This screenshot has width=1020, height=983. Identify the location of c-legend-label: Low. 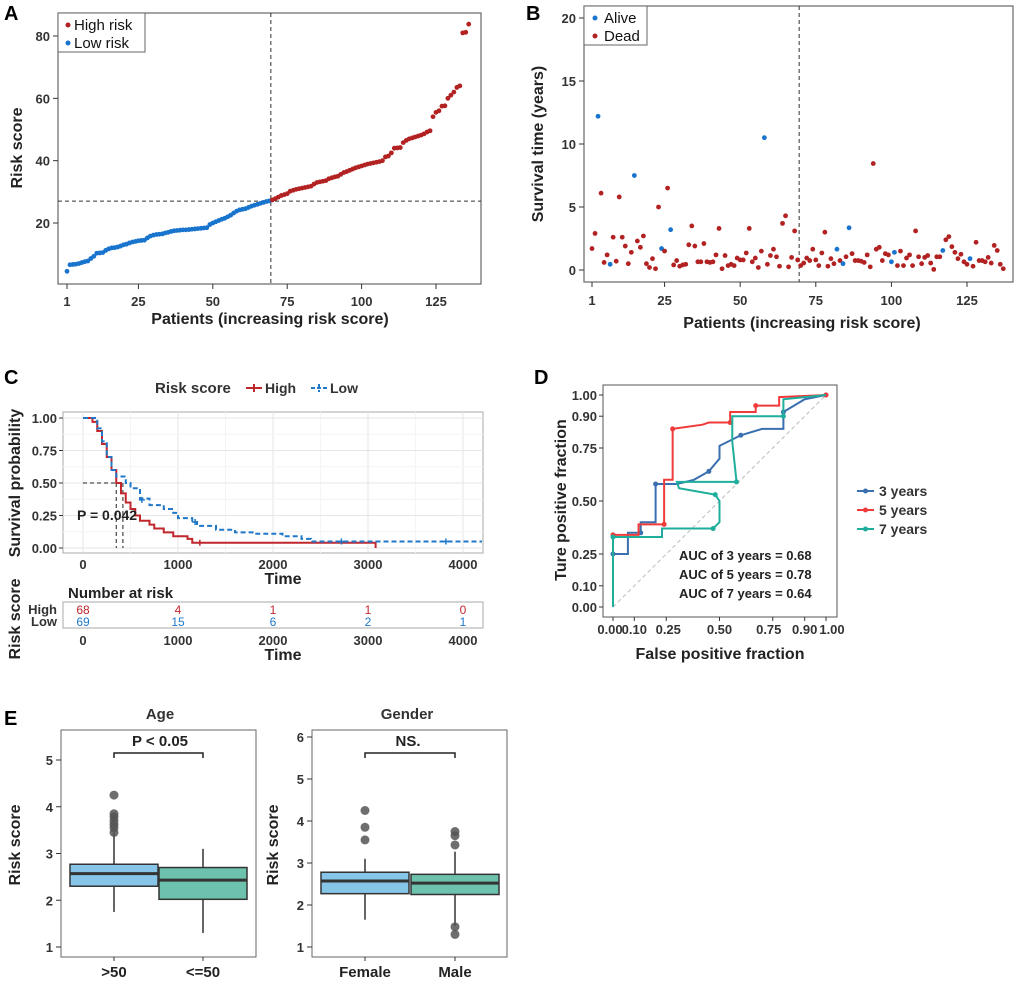
(344, 388).